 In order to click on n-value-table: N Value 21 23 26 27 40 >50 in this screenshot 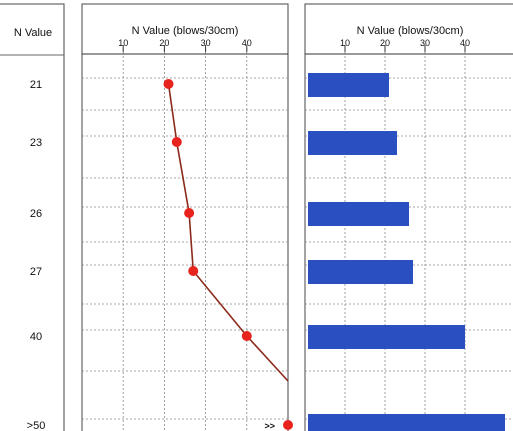, I will do `click(32, 217)`.